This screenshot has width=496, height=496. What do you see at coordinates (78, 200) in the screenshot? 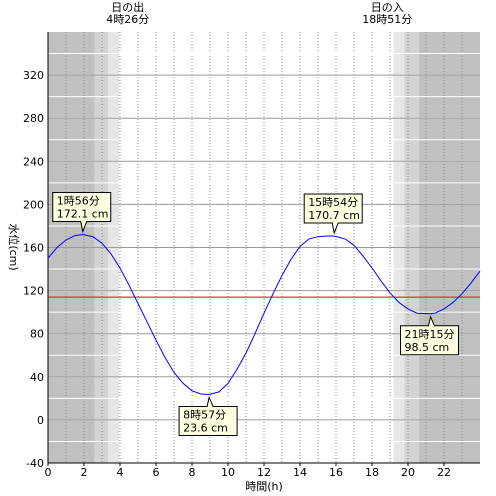
I see `callout-time: 1時56分` at bounding box center [78, 200].